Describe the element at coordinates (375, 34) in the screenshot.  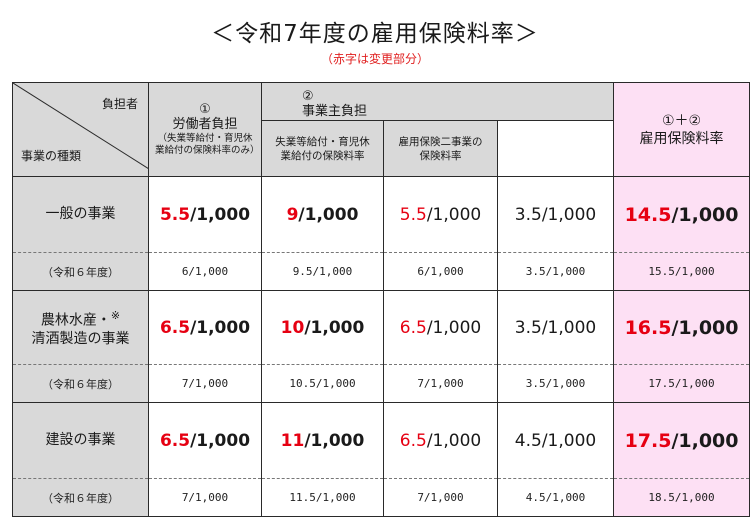
I see `page-title: ＜令和7年度の雇用保険料率＞` at that location.